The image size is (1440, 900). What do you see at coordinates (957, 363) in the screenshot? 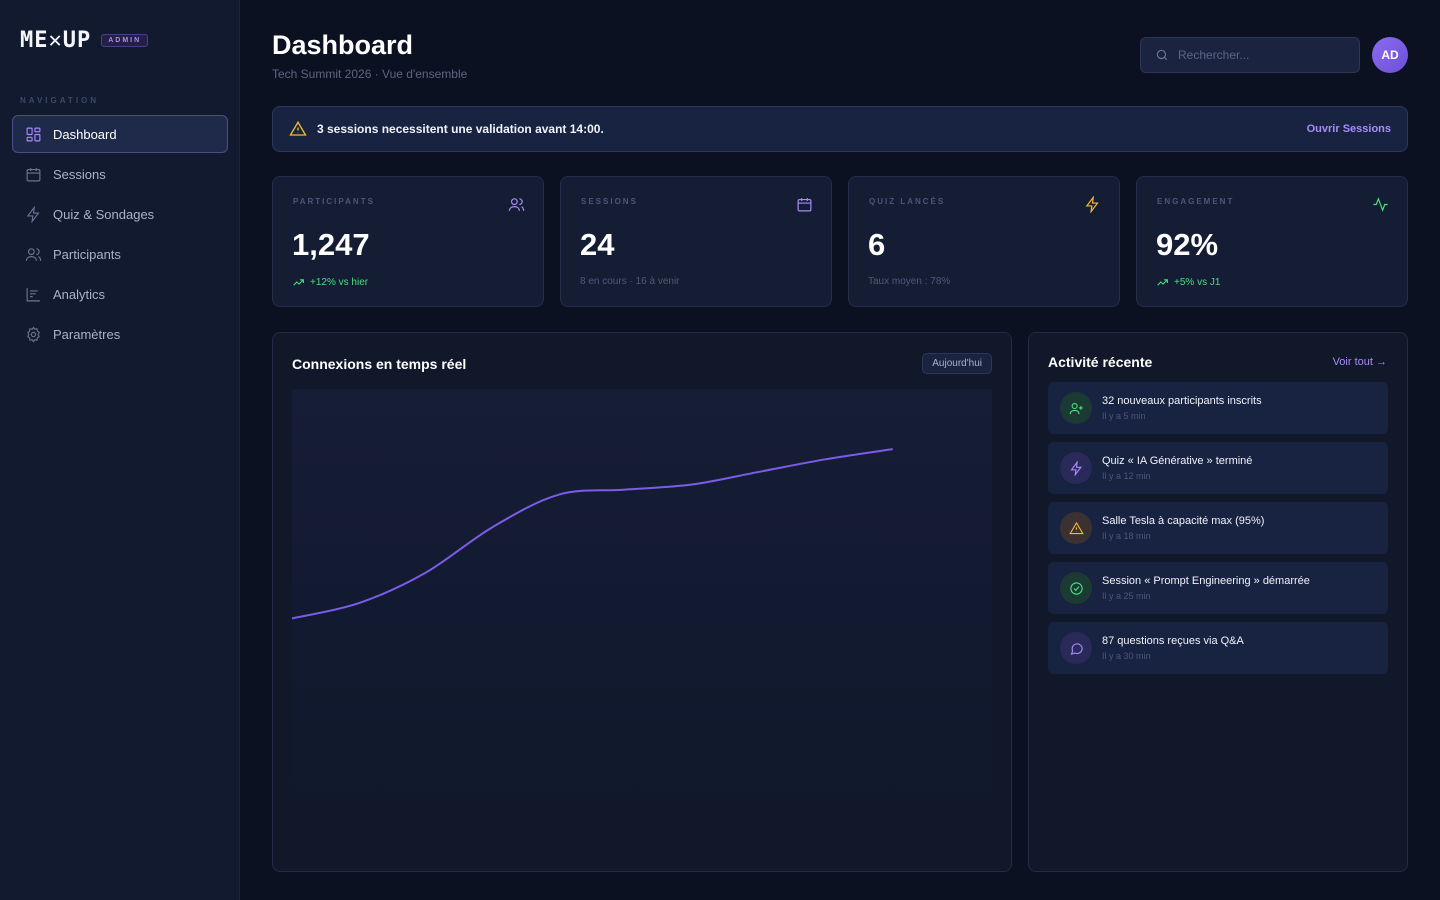
I see `chart-range-selector: Aujourd'hui` at bounding box center [957, 363].